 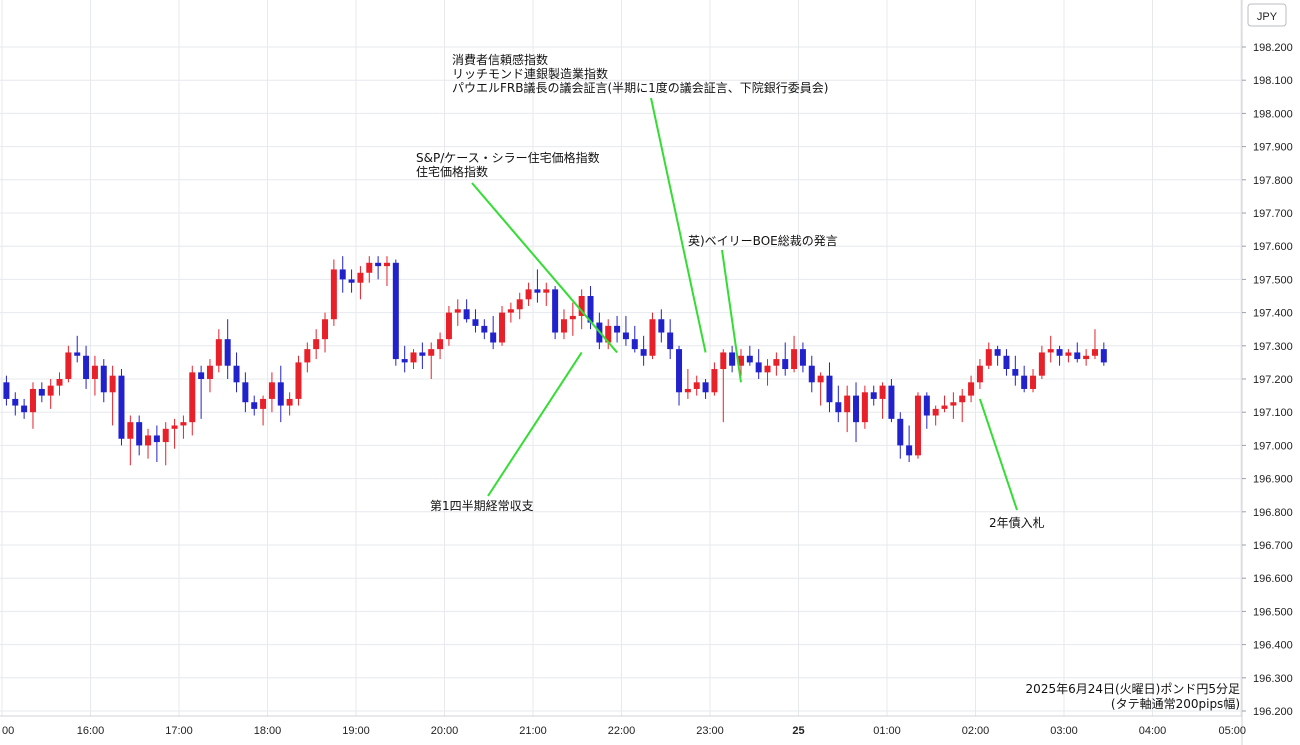 What do you see at coordinates (1232, 731) in the screenshot?
I see `x-tick-label: 05:00` at bounding box center [1232, 731].